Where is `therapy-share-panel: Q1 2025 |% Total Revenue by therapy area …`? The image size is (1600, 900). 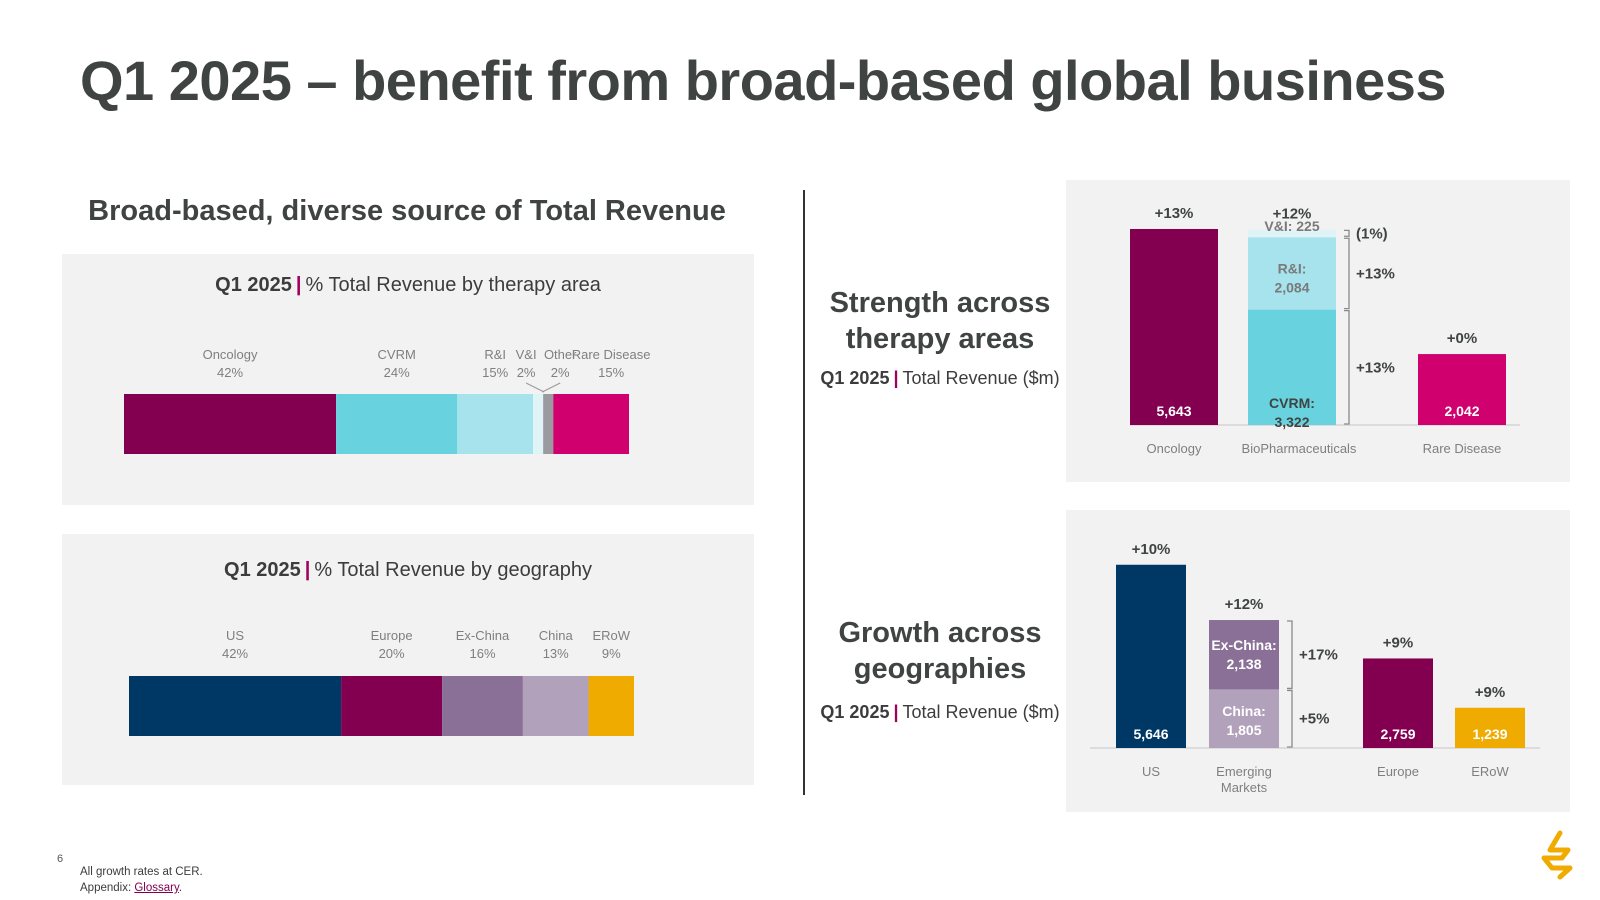 therapy-share-panel: Q1 2025 |% Total Revenue by therapy area … is located at coordinates (408, 379).